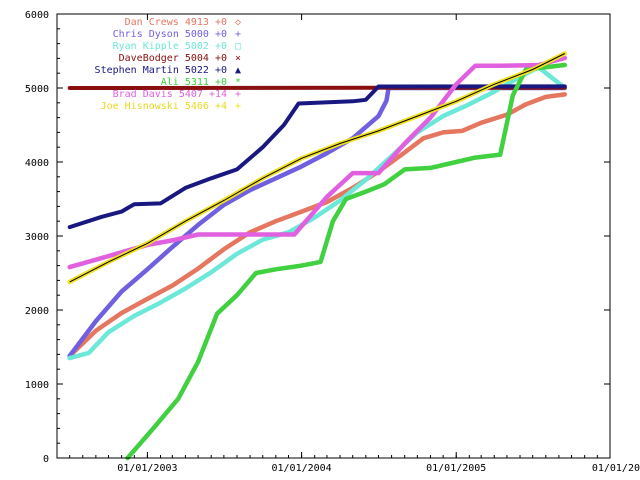 The width and height of the screenshot is (640, 480). I want to click on x-tick-label-3: 01/01/20, so click(616, 468).